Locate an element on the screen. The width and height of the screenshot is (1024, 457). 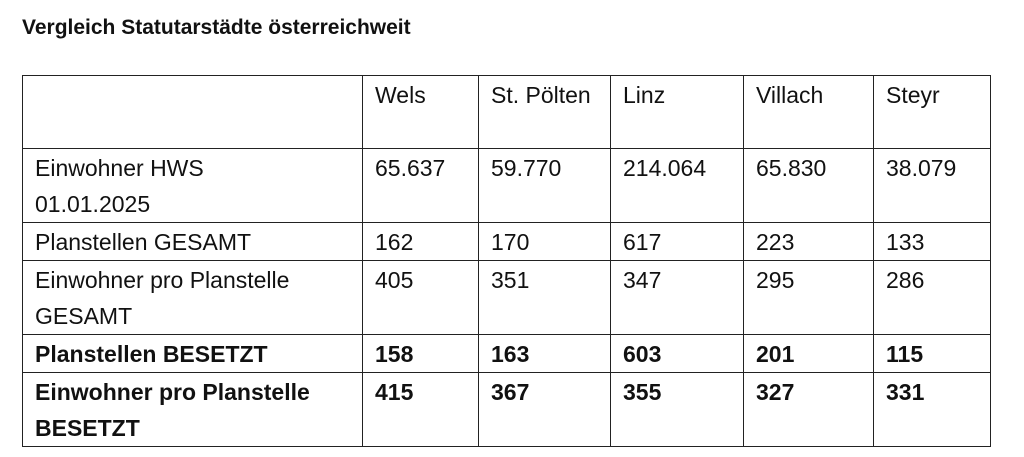
cell: 59.770 is located at coordinates (544, 185).